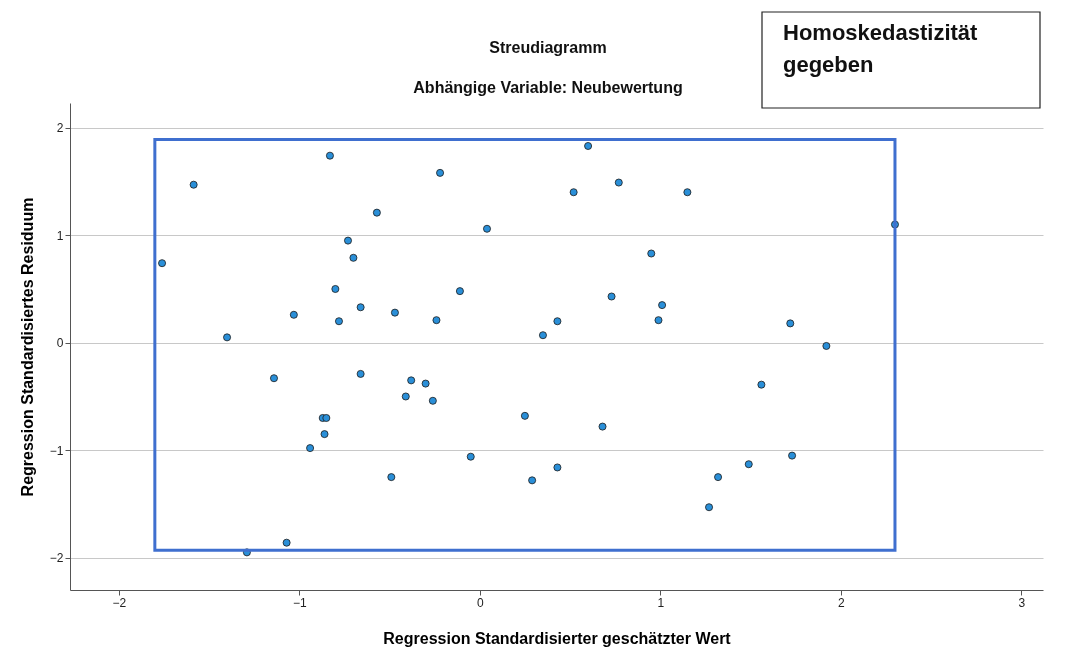  What do you see at coordinates (60, 128) in the screenshot?
I see `y-tick-label: 2` at bounding box center [60, 128].